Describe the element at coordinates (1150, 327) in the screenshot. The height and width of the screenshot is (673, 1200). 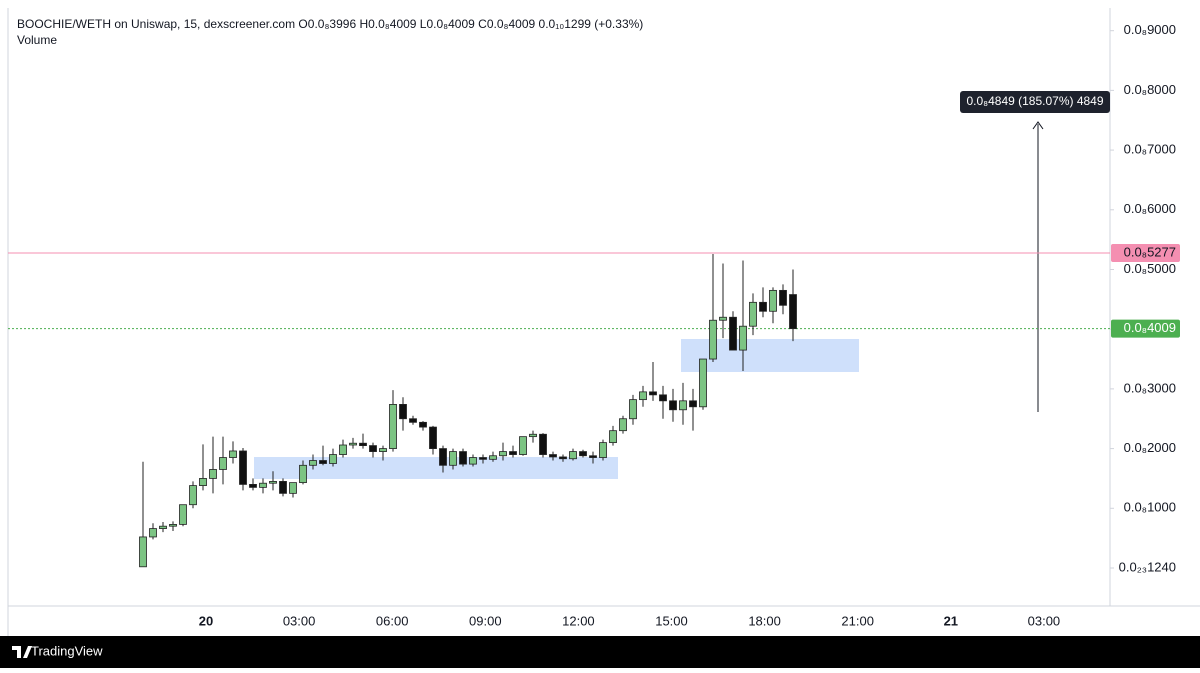
I see `price-label: 0.0₈4009` at that location.